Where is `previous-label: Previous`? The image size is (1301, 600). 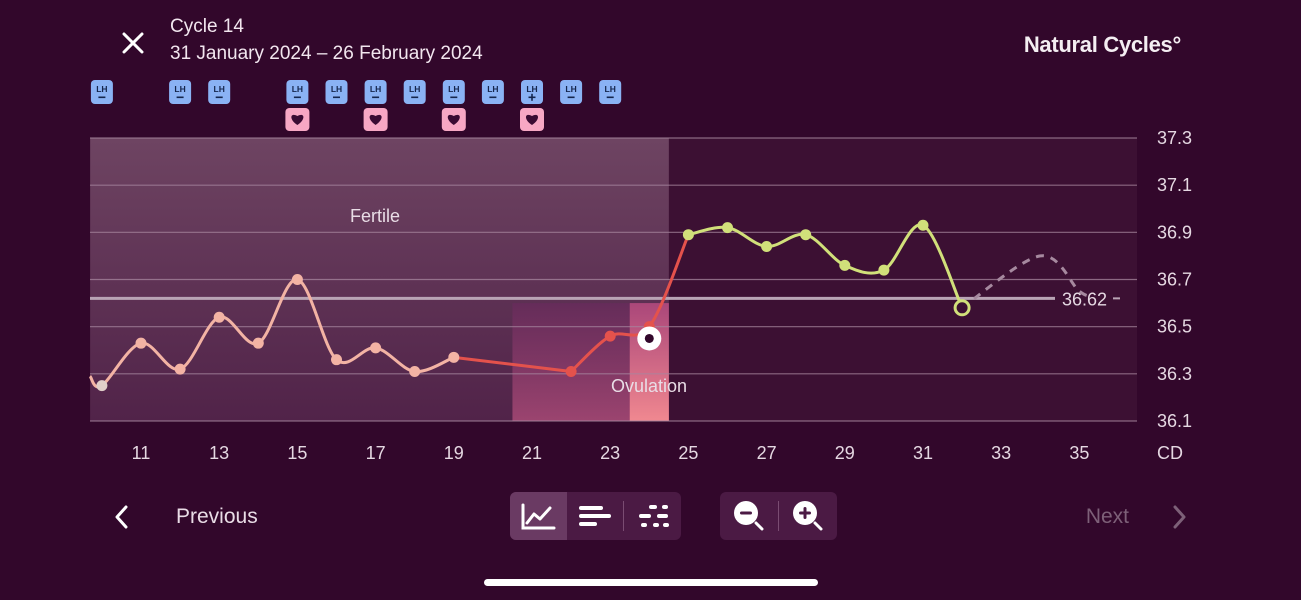
previous-label: Previous is located at coordinates (217, 516).